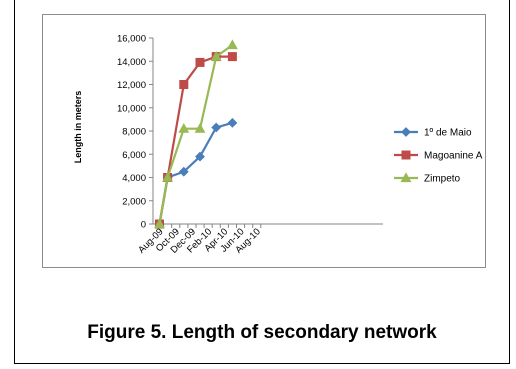  What do you see at coordinates (143, 225) in the screenshot?
I see `y-tick-label: 0` at bounding box center [143, 225].